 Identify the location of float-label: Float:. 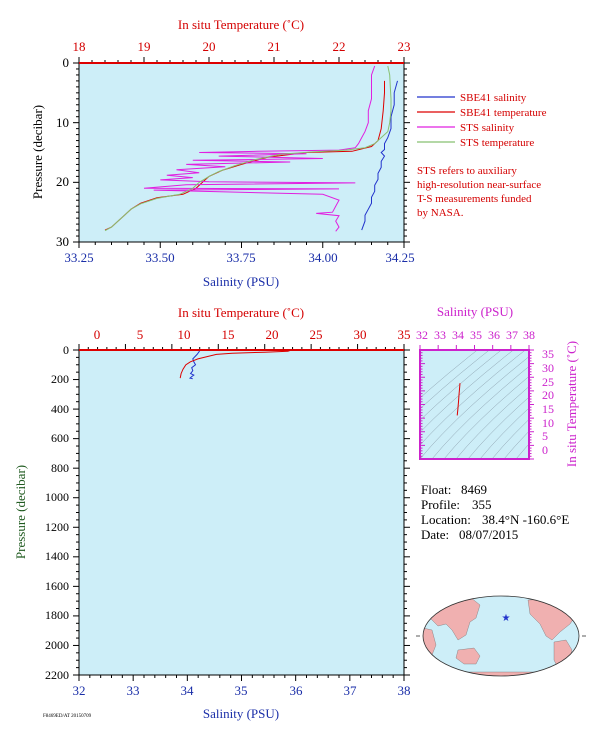
(436, 489).